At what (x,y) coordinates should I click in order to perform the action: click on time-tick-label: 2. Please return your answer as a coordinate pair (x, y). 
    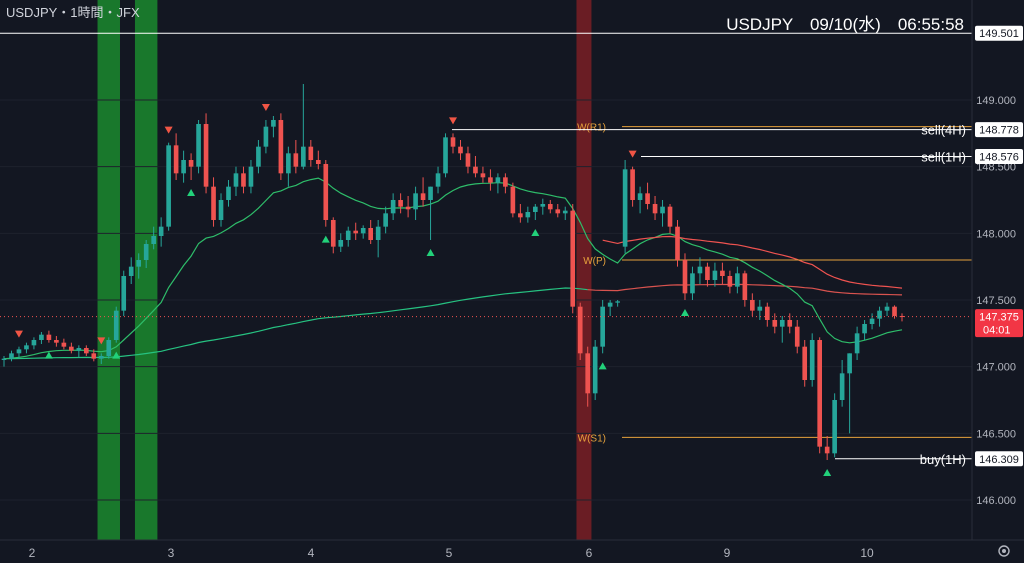
    Looking at the image, I should click on (32, 553).